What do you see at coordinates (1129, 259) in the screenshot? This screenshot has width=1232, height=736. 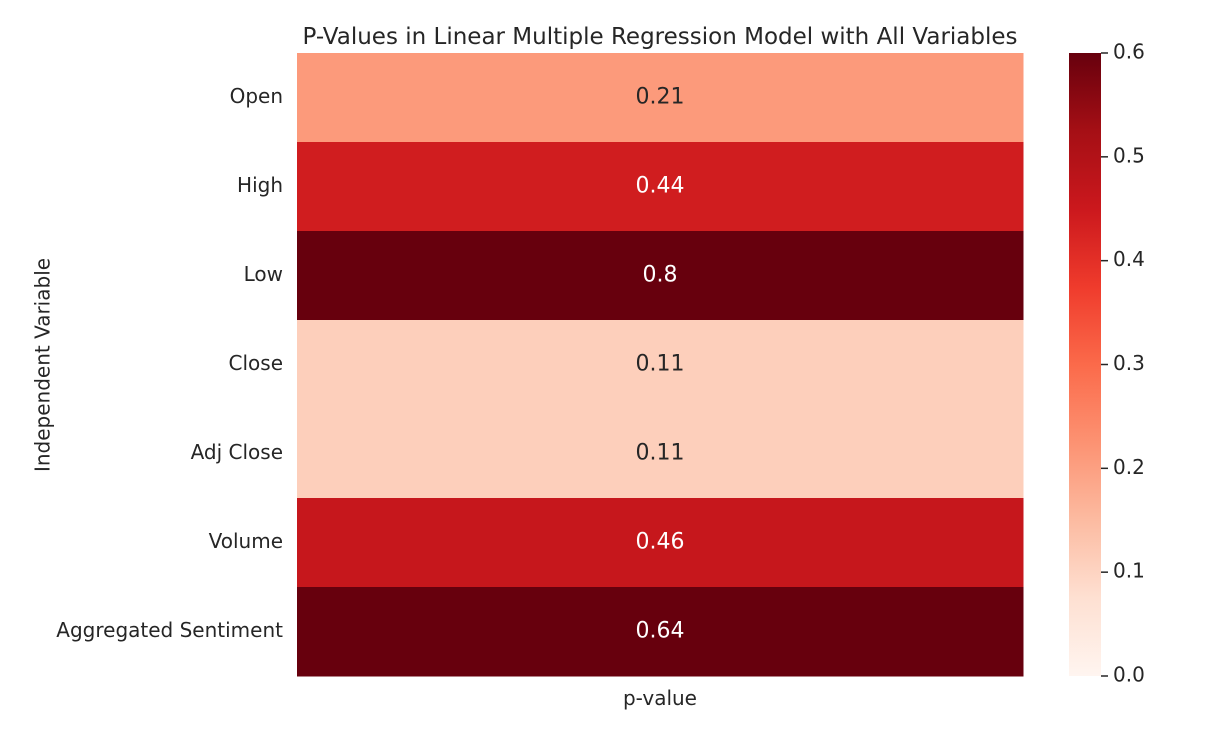 I see `colorbar-tick-label: 0.4` at bounding box center [1129, 259].